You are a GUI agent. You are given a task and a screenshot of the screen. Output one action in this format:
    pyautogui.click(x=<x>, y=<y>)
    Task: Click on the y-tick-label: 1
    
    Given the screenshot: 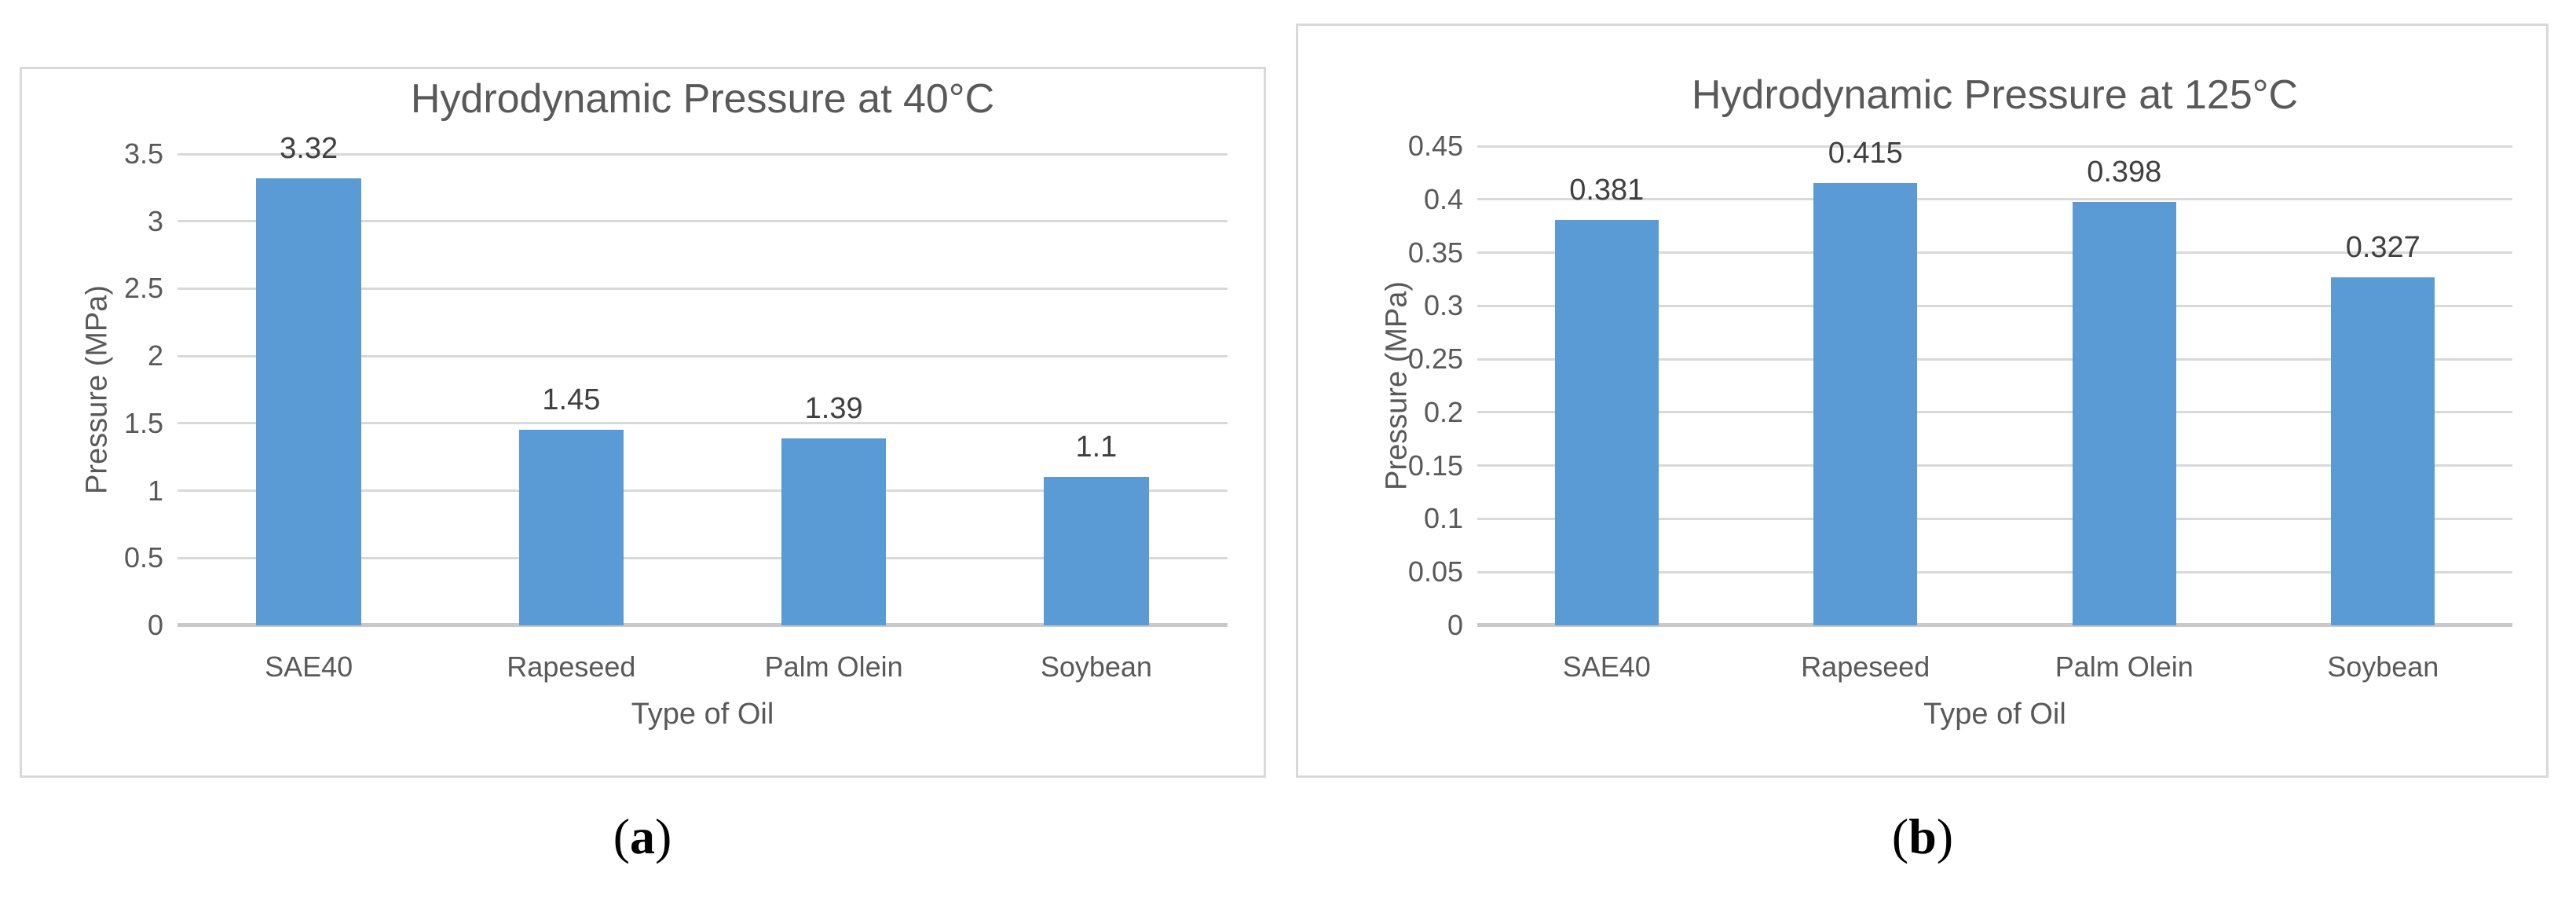 What is the action you would take?
    pyautogui.click(x=155, y=491)
    